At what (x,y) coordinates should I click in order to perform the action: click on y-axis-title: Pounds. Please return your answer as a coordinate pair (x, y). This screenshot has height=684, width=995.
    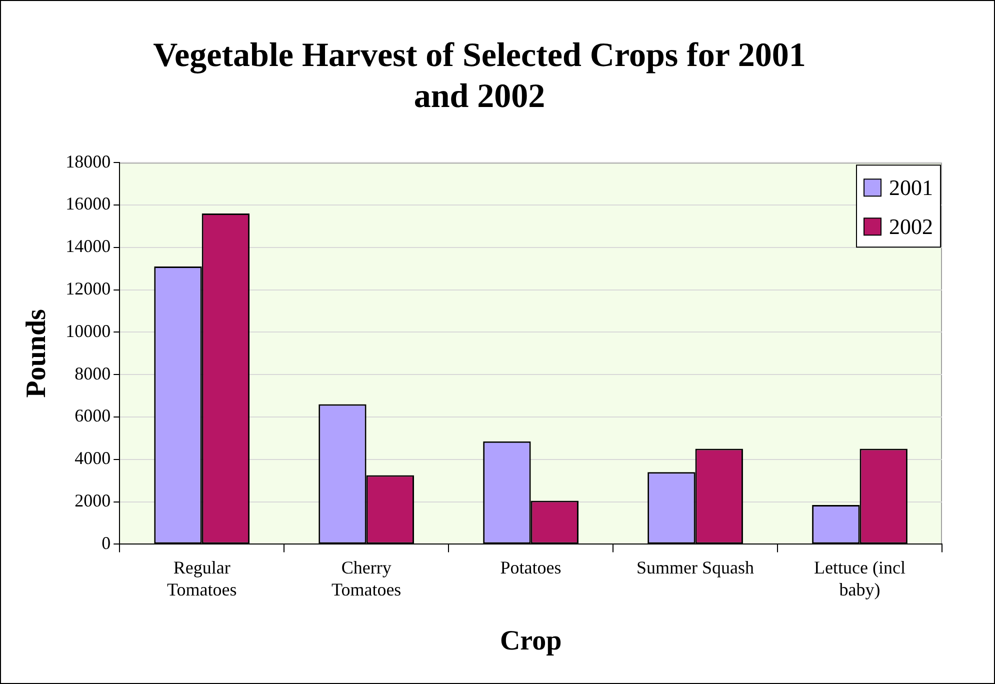
    Looking at the image, I should click on (36, 353).